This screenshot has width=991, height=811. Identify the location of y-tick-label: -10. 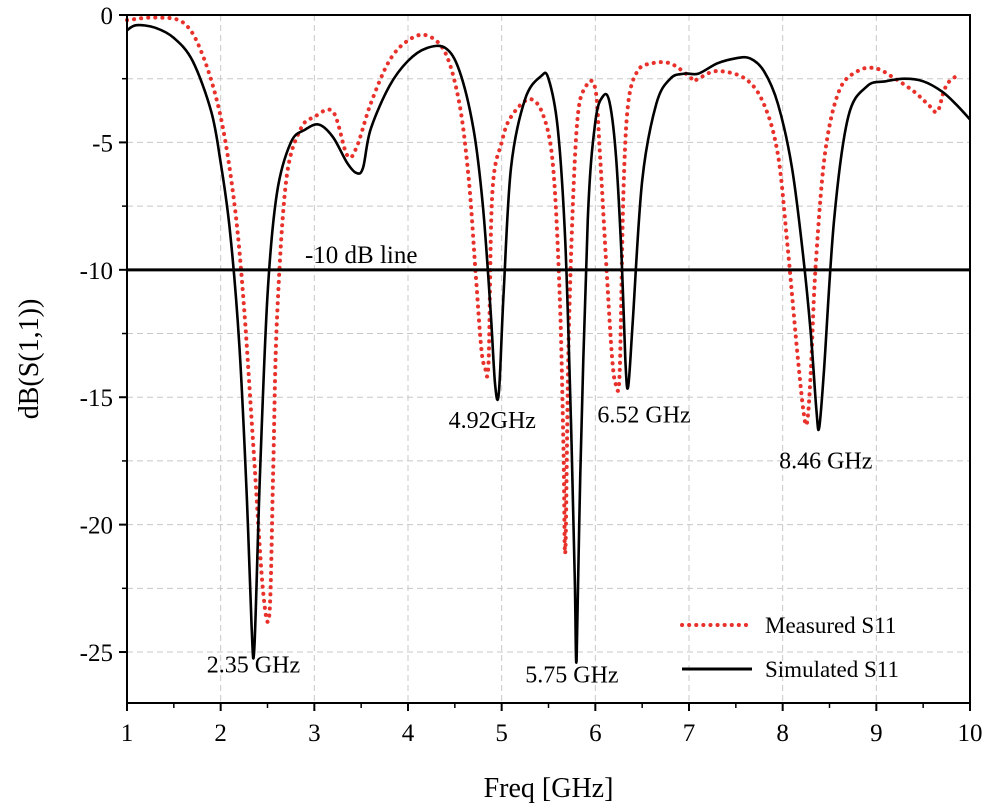
(96, 271).